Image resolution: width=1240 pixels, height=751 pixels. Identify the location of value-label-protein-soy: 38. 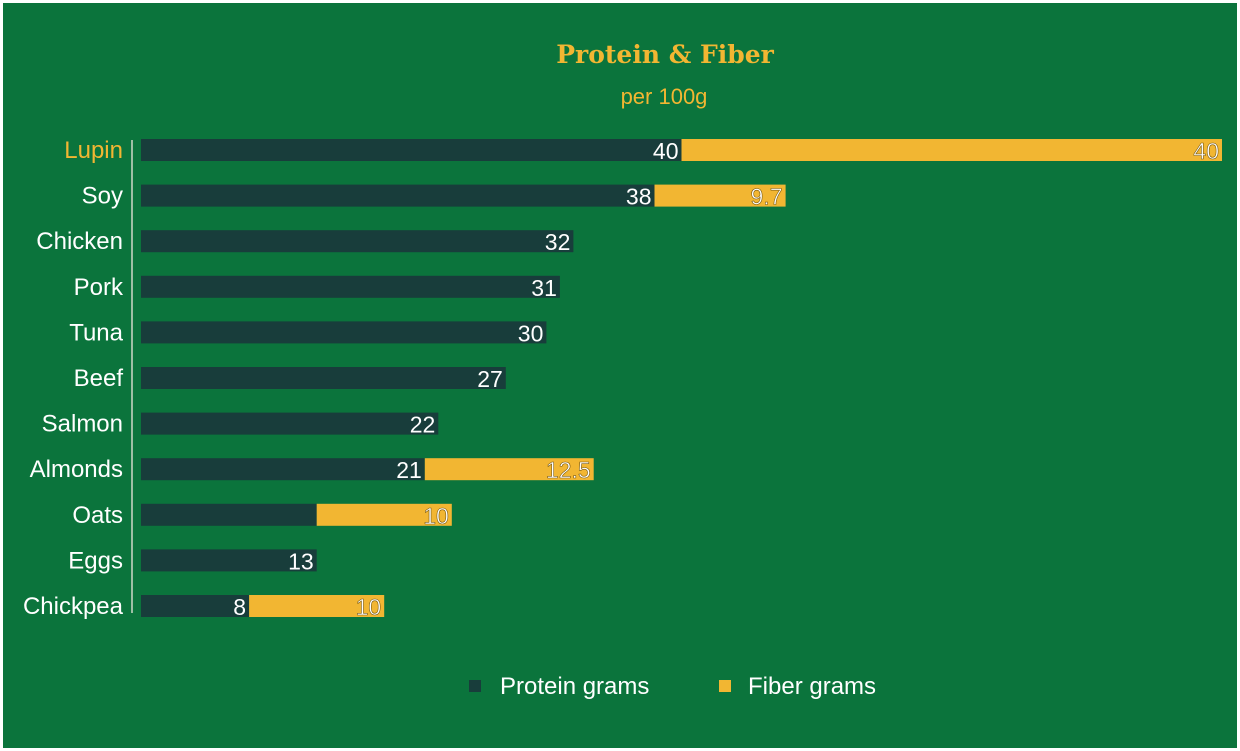
(639, 197).